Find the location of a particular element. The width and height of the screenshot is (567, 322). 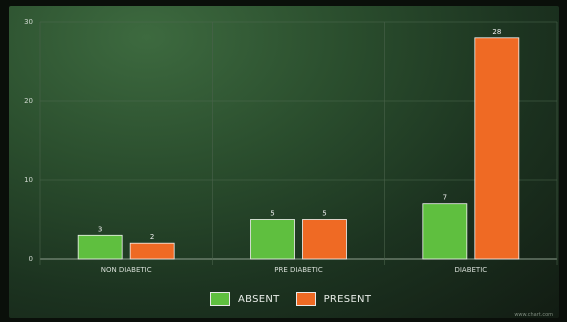

y-tick-label: 10 is located at coordinates (28, 180).